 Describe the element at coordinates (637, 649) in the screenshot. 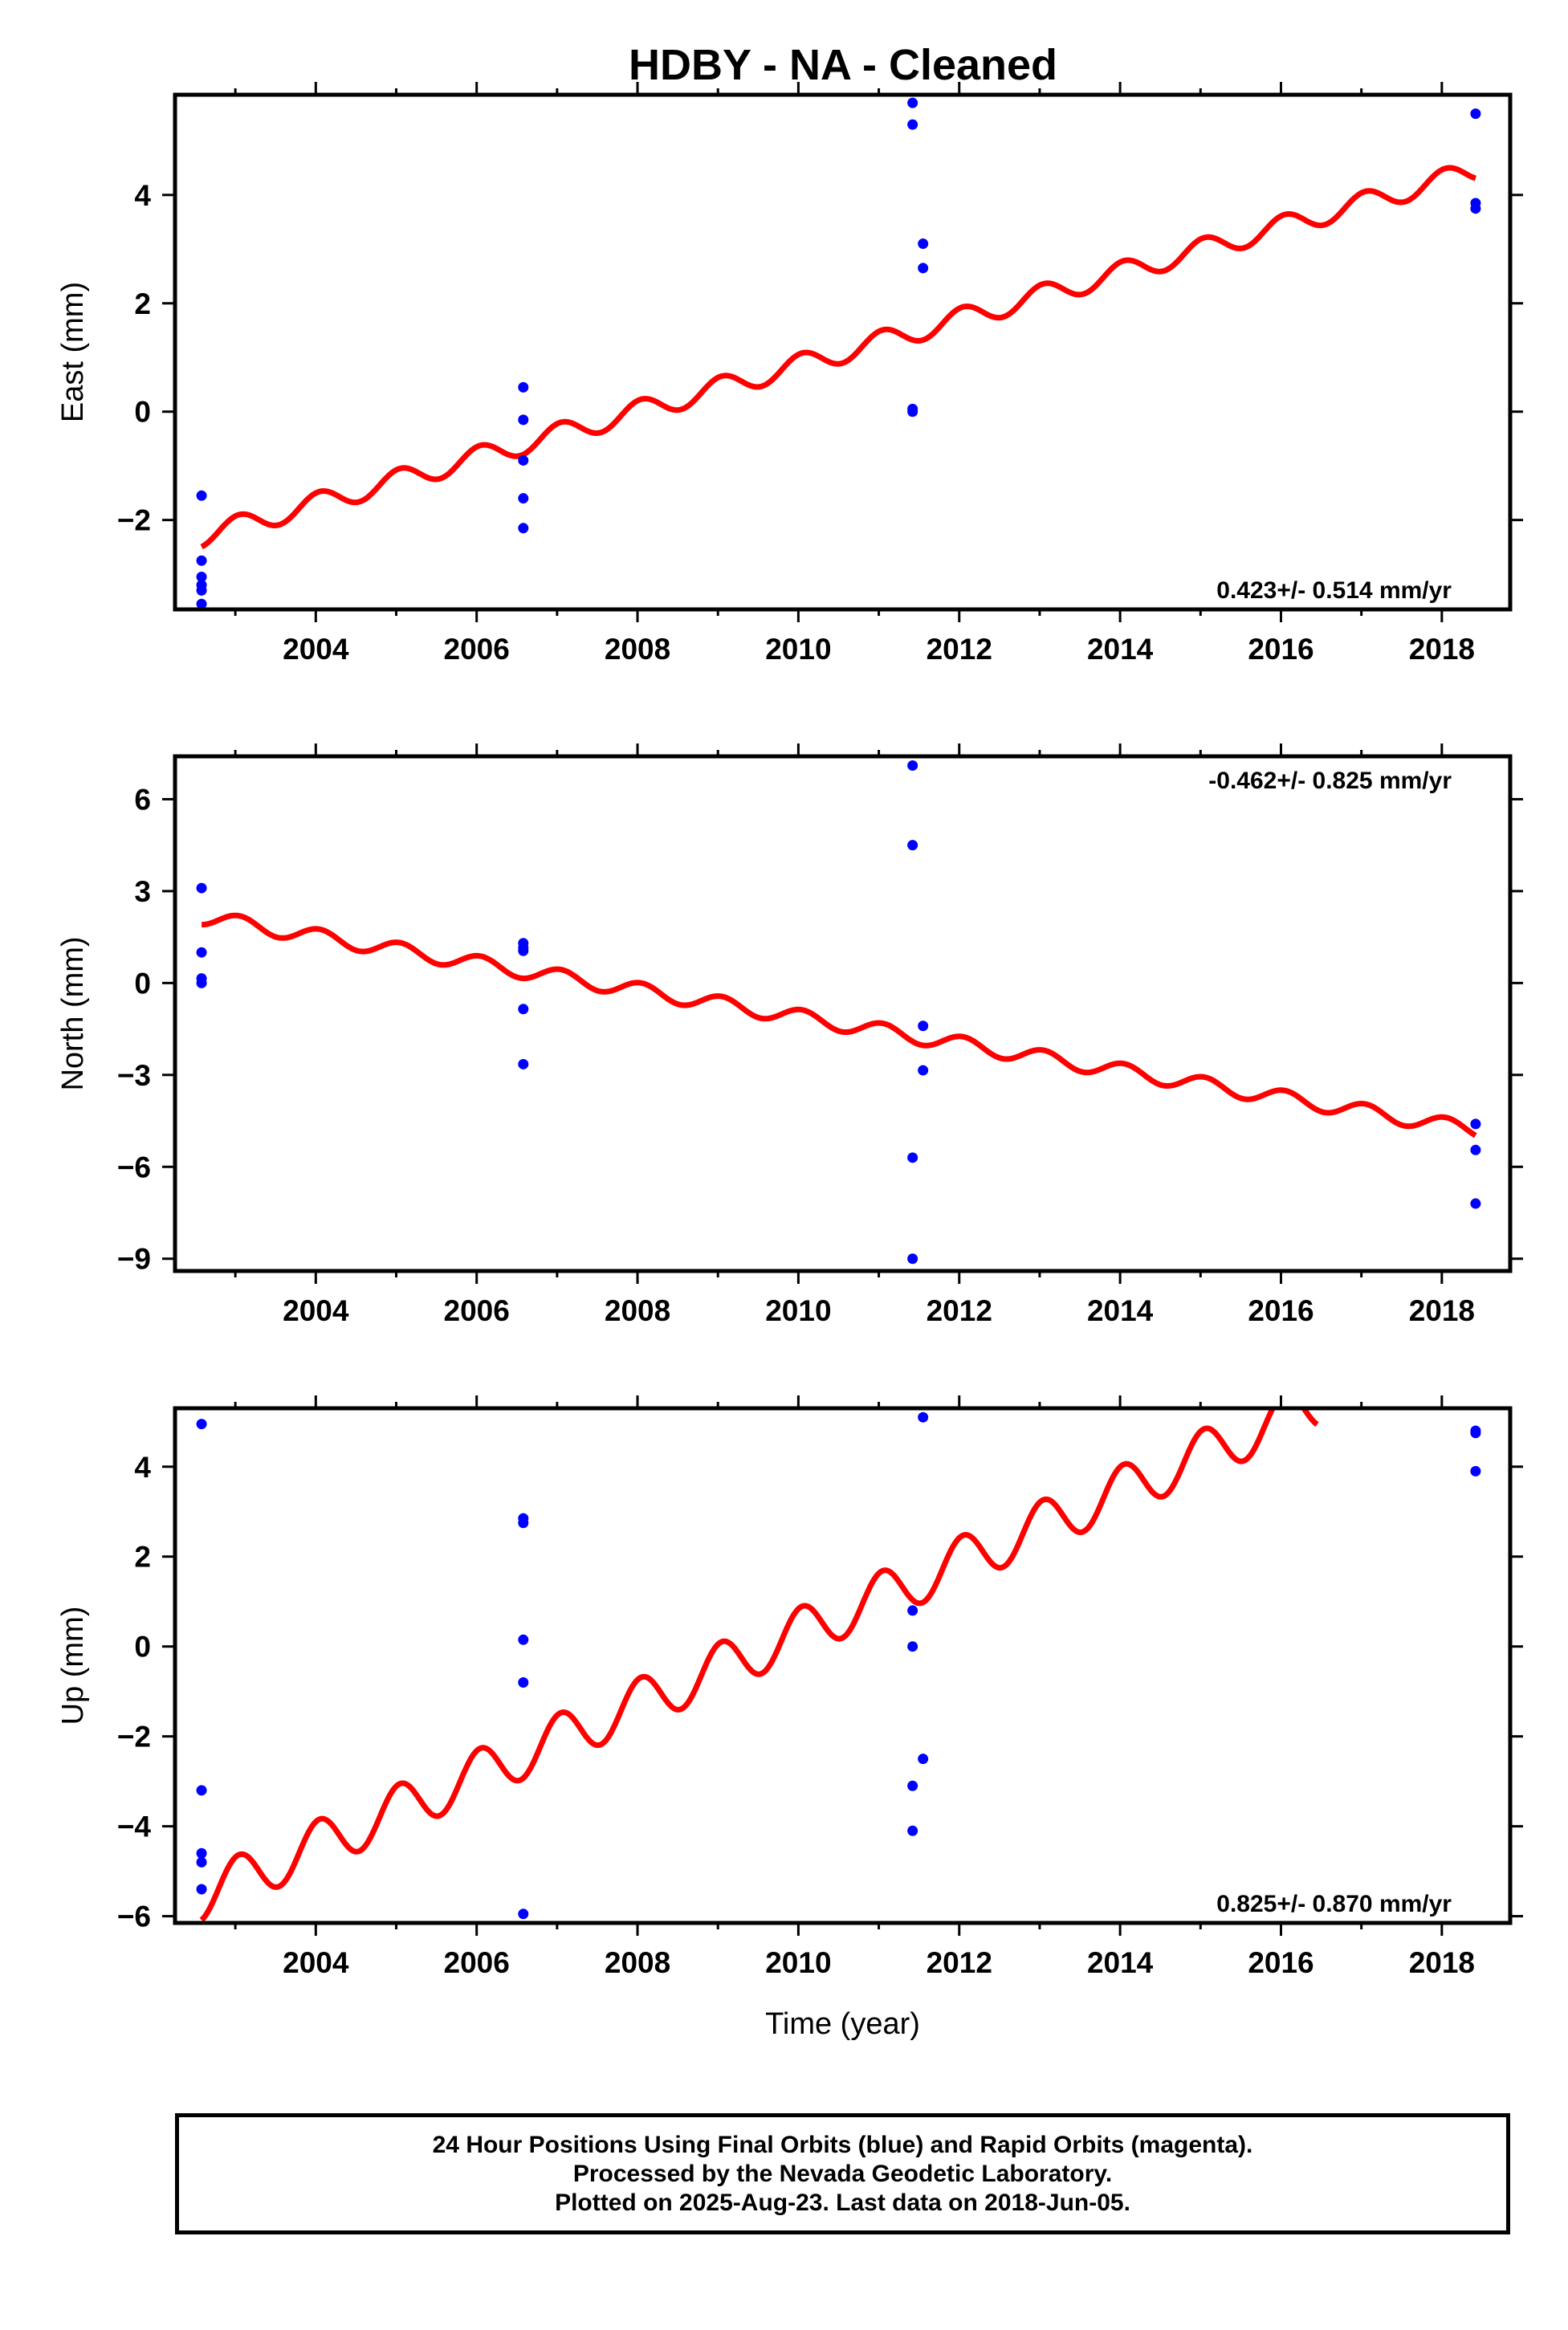

I see `east-x-tick-label: 2008` at that location.